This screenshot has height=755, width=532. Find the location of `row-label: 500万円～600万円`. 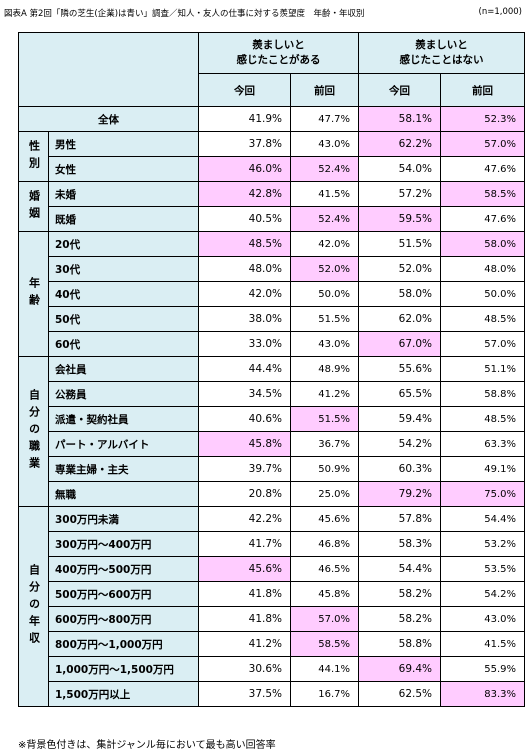

row-label: 500万円～600万円 is located at coordinates (123, 594).